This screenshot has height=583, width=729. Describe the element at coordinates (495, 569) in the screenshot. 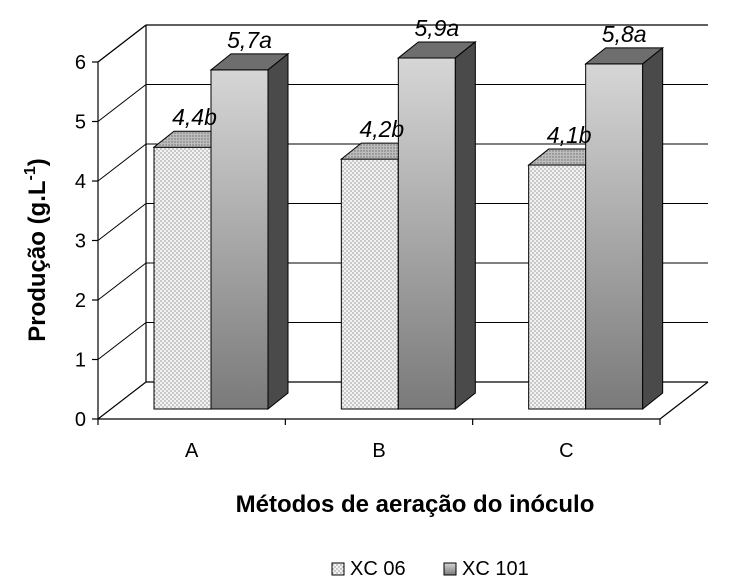

I see `legend-label: XC 101` at that location.